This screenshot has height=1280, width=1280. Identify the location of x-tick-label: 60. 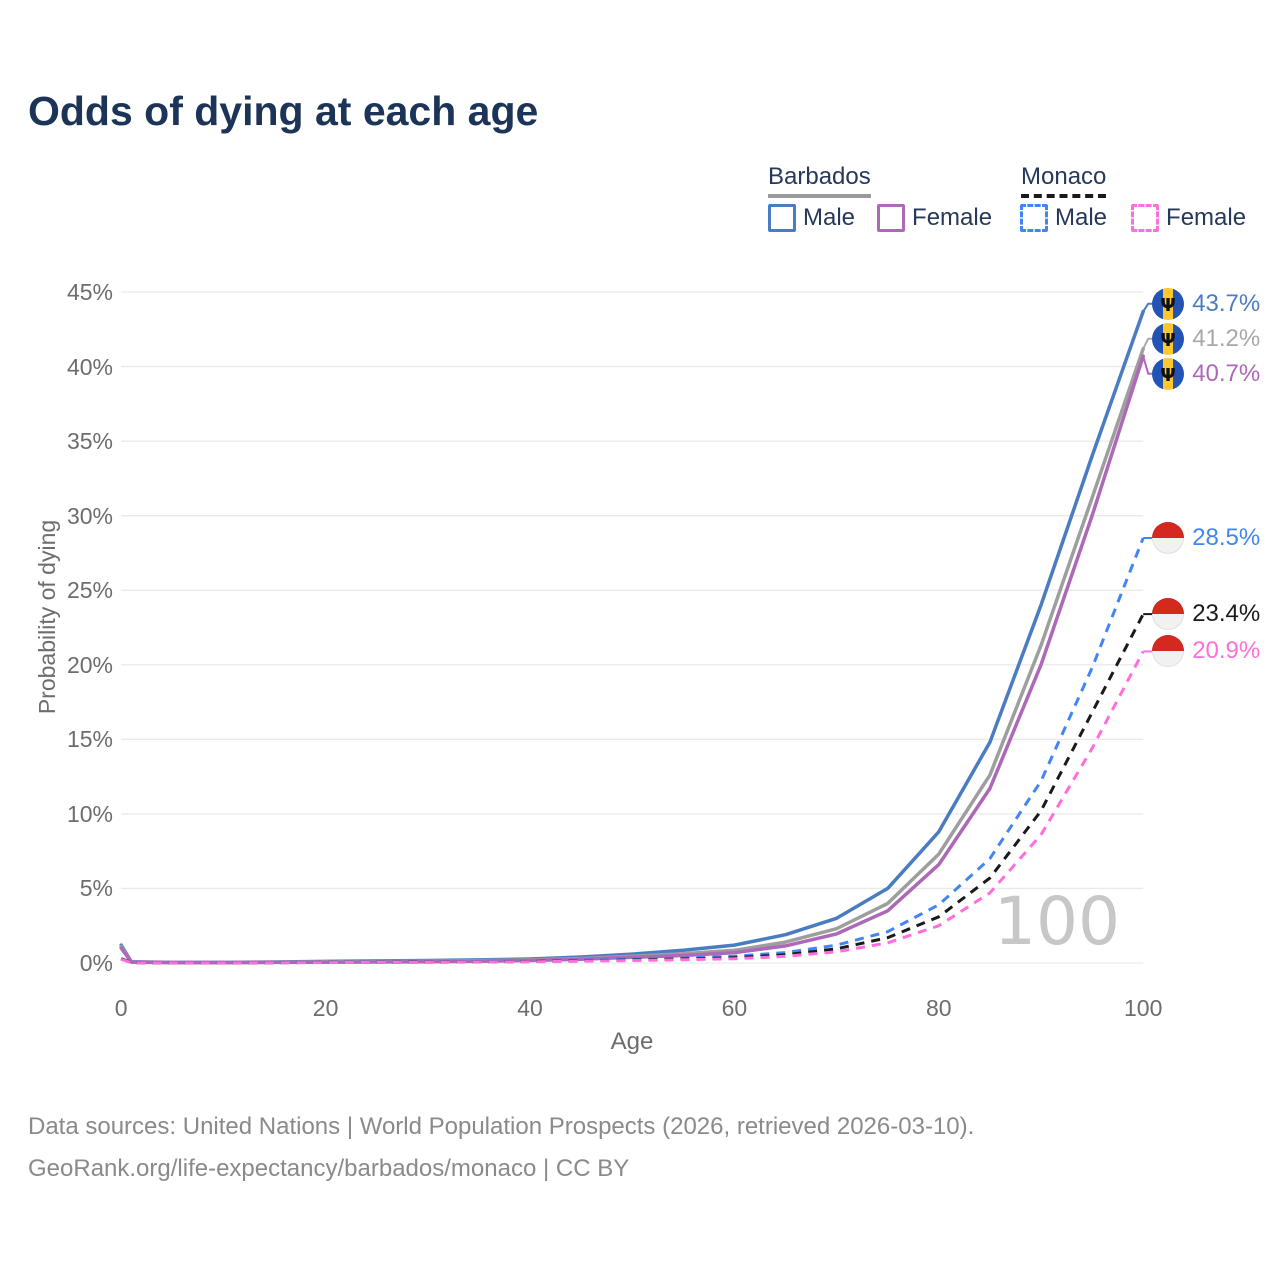
(734, 1008).